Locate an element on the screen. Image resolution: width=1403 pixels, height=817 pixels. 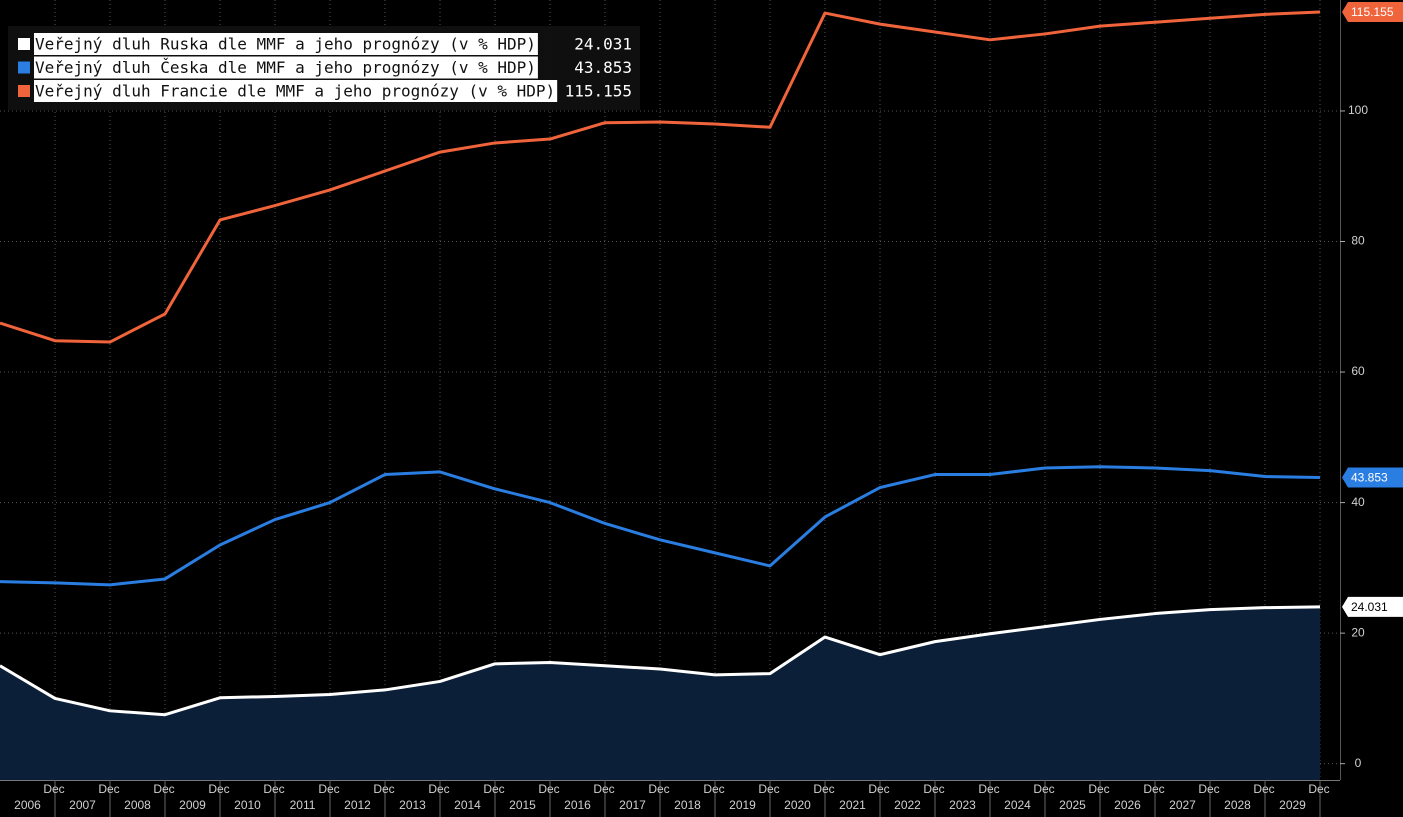
y-tick-label: 100 is located at coordinates (1358, 110).